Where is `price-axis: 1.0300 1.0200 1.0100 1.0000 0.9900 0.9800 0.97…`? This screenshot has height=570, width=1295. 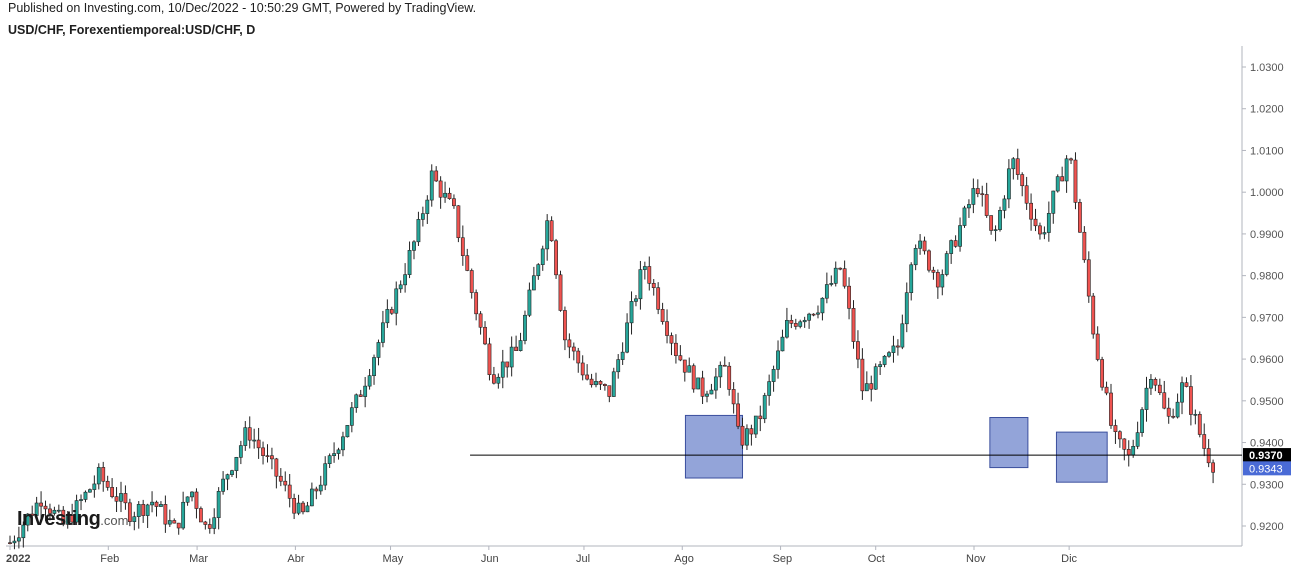
price-axis: 1.0300 1.0200 1.0100 1.0000 0.9900 0.9800 0.97… is located at coordinates (1262, 296).